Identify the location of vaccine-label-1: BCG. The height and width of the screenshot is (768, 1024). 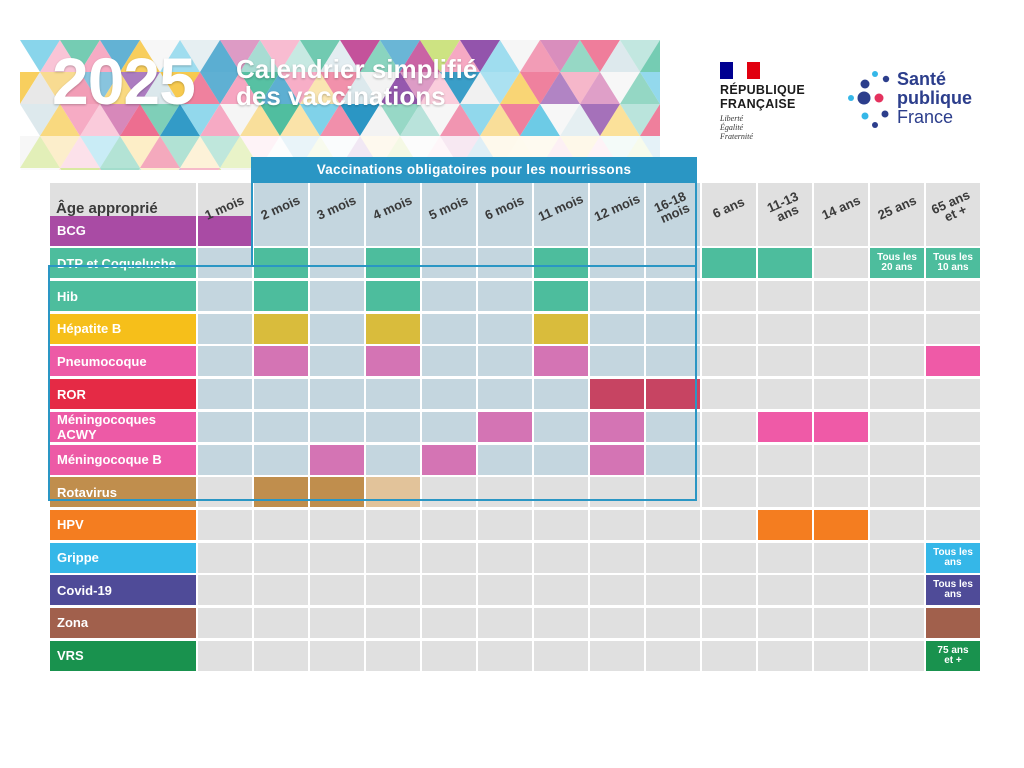
(123, 230).